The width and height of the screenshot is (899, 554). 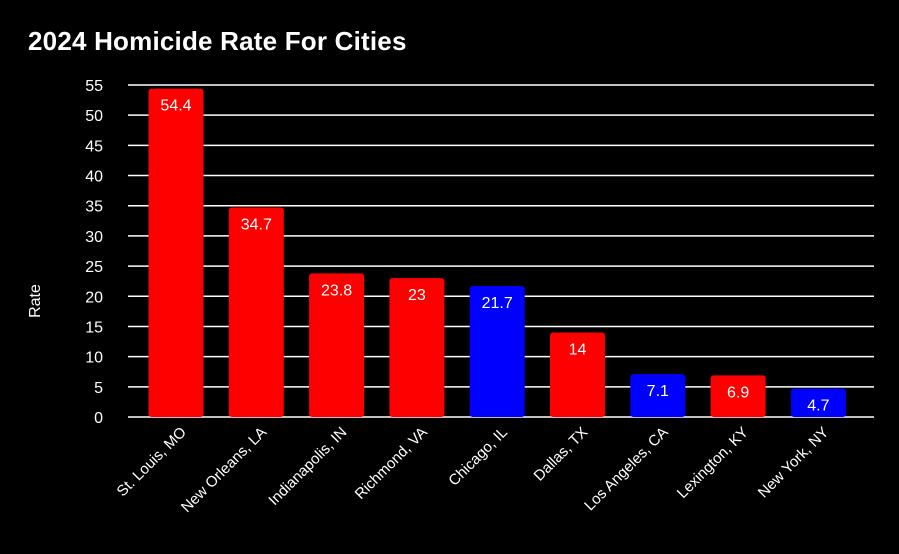 I want to click on y-axis-ticks: 0 5 10 15 20 25 30 35 40 45 50 55, so click(x=94, y=252).